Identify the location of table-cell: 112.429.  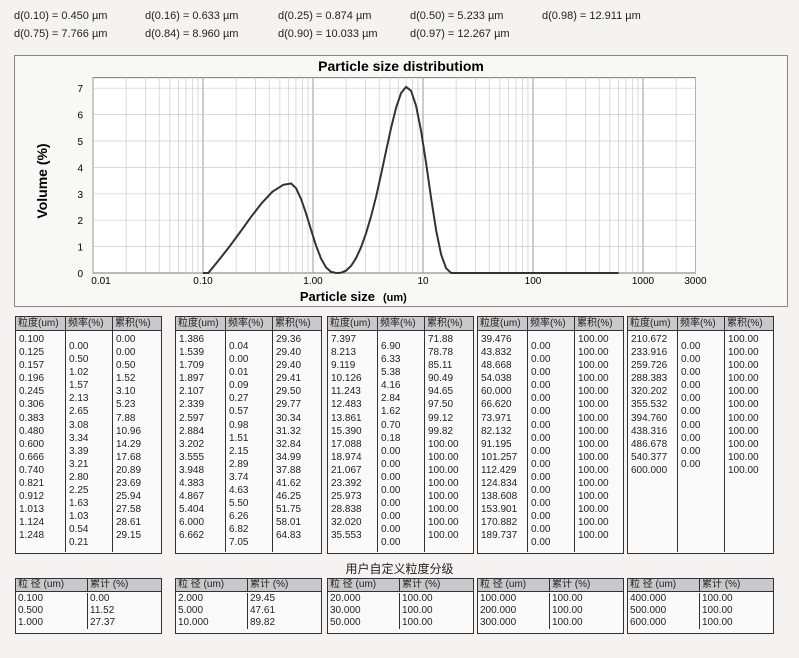
(499, 470).